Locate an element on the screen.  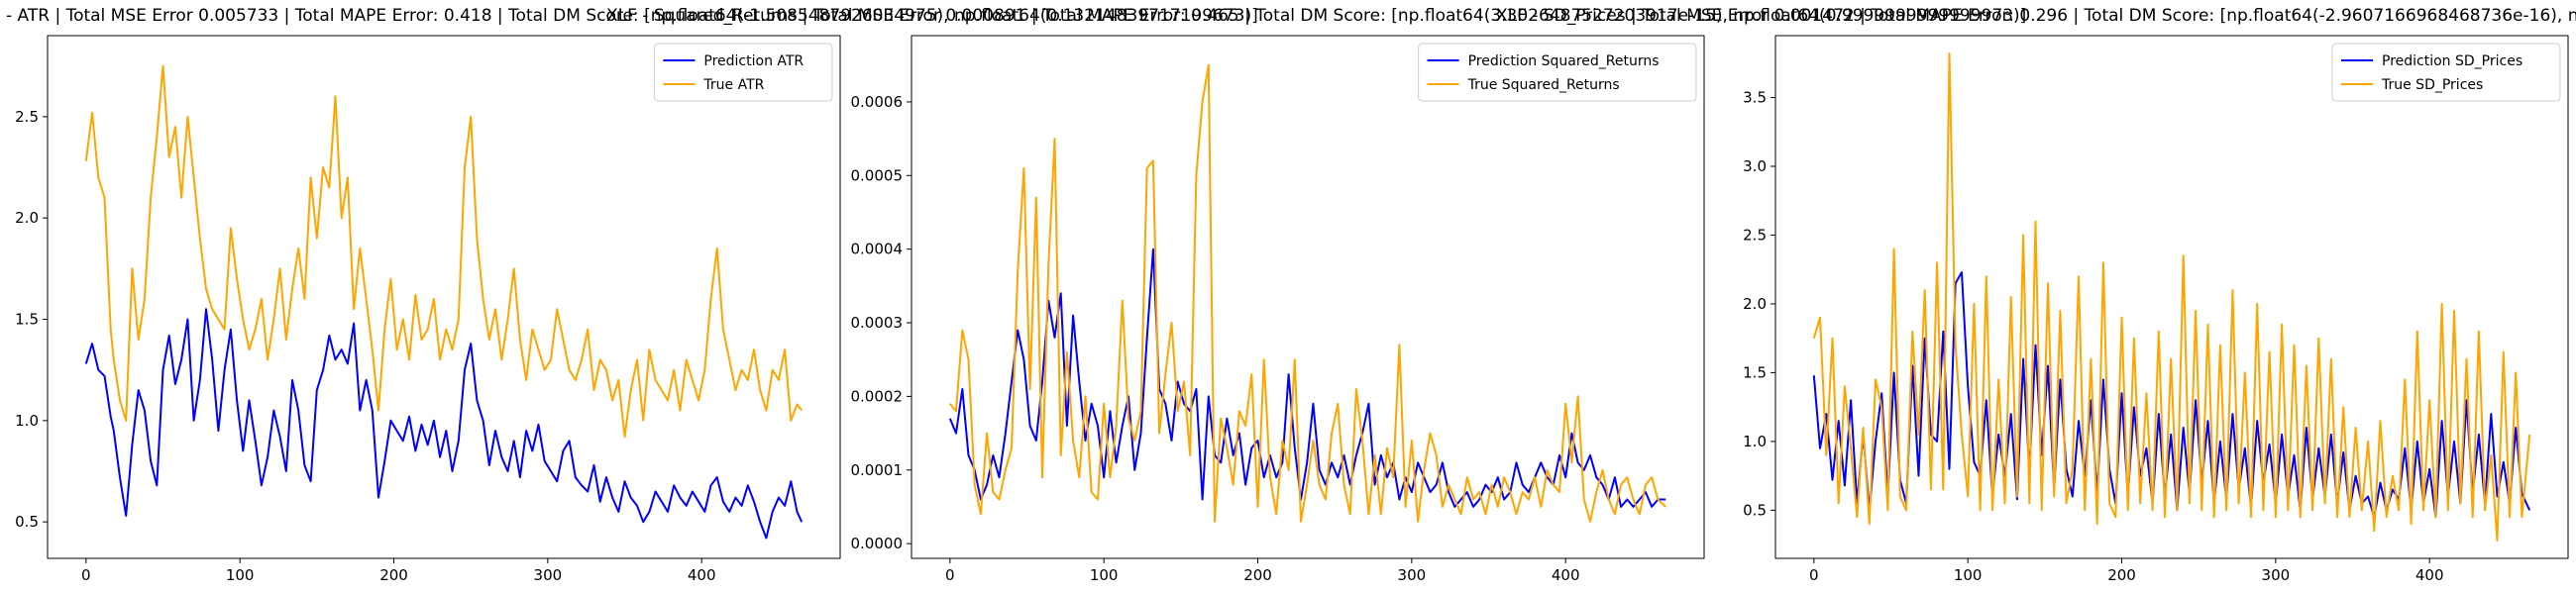
subplot-2-xtick-label: 100 is located at coordinates (1104, 575).